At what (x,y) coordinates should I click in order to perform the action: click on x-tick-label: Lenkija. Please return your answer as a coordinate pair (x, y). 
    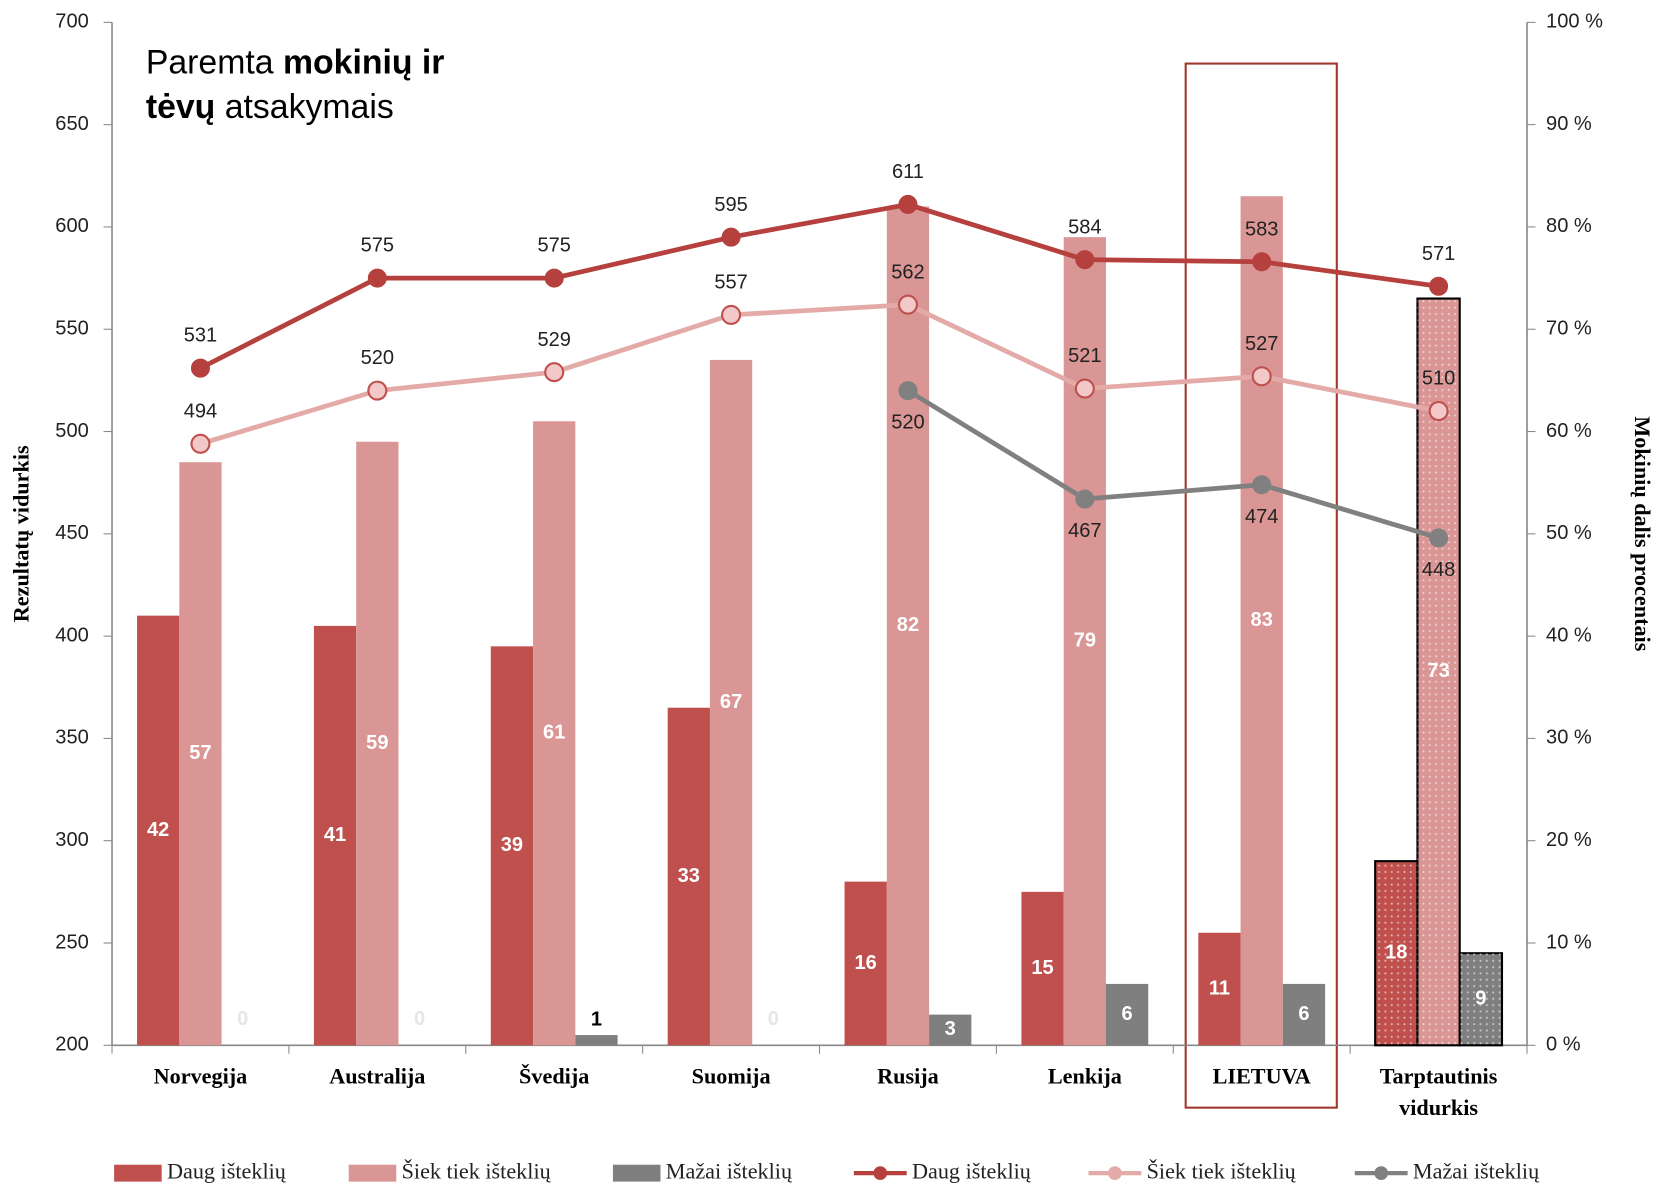
    Looking at the image, I should click on (1084, 1076).